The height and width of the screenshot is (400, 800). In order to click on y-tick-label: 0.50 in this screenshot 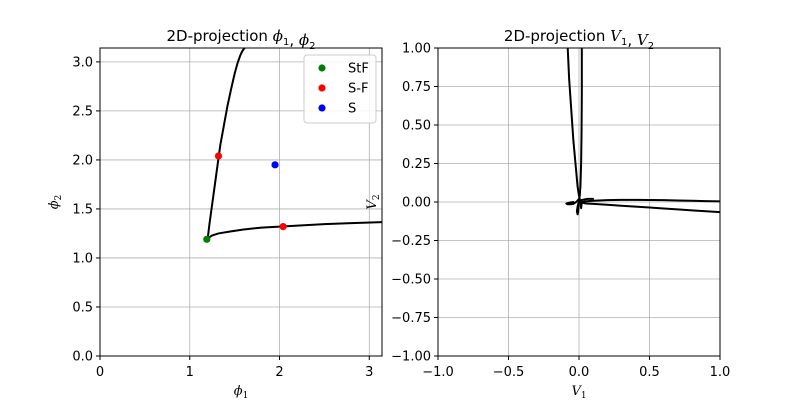, I will do `click(416, 126)`.